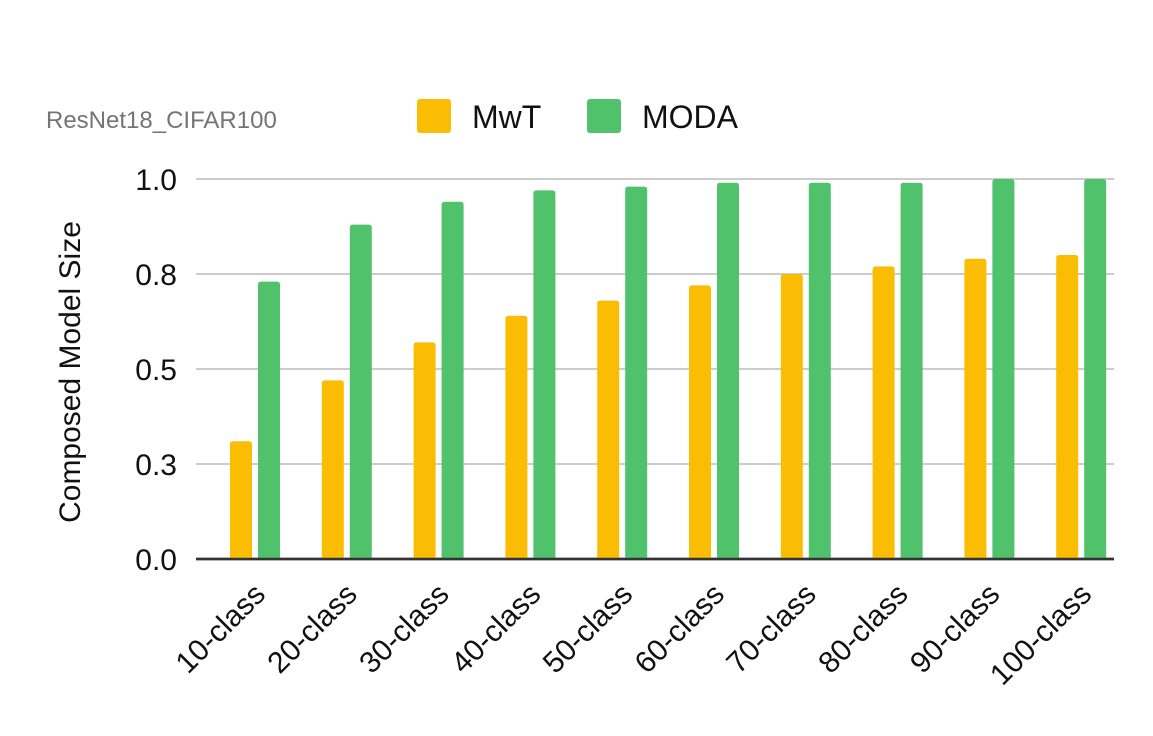 This screenshot has height=736, width=1153. What do you see at coordinates (156, 465) in the screenshot?
I see `y-tick-label: 0.3` at bounding box center [156, 465].